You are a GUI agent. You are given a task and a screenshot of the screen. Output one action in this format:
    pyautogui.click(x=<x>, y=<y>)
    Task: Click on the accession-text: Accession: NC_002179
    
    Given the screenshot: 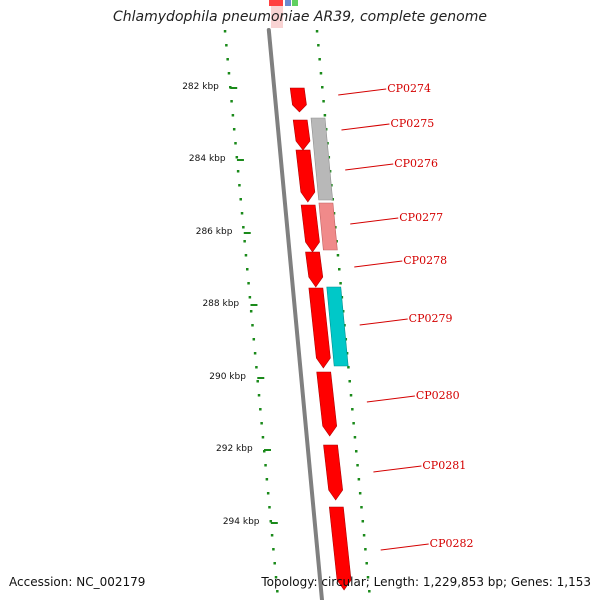 What is the action you would take?
    pyautogui.click(x=77, y=582)
    